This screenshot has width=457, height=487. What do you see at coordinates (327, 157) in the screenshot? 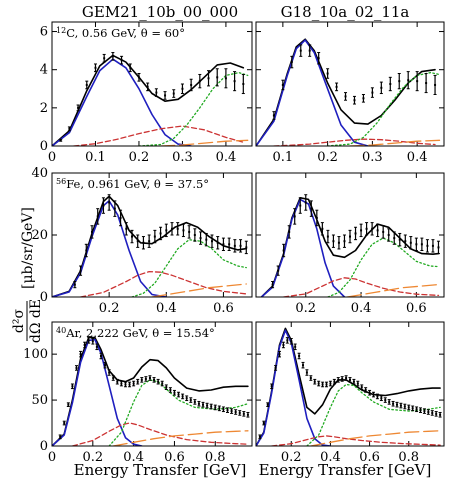
I see `panel-0-1-xtick-label: 0.2` at bounding box center [327, 157].